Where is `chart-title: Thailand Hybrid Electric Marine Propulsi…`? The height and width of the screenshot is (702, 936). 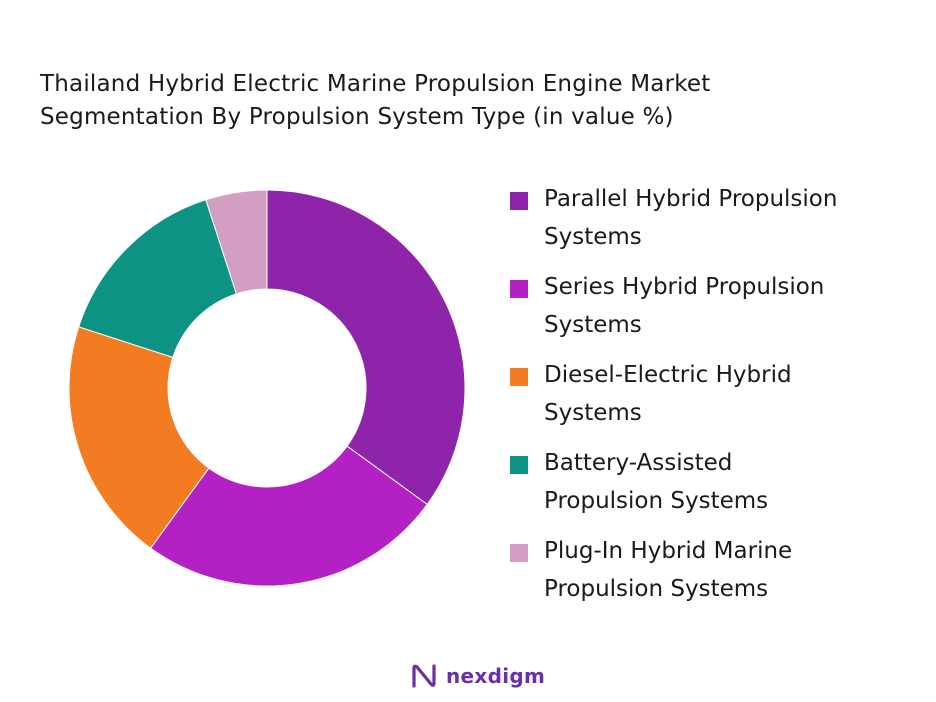 chart-title: Thailand Hybrid Electric Marine Propulsi… is located at coordinates (470, 101).